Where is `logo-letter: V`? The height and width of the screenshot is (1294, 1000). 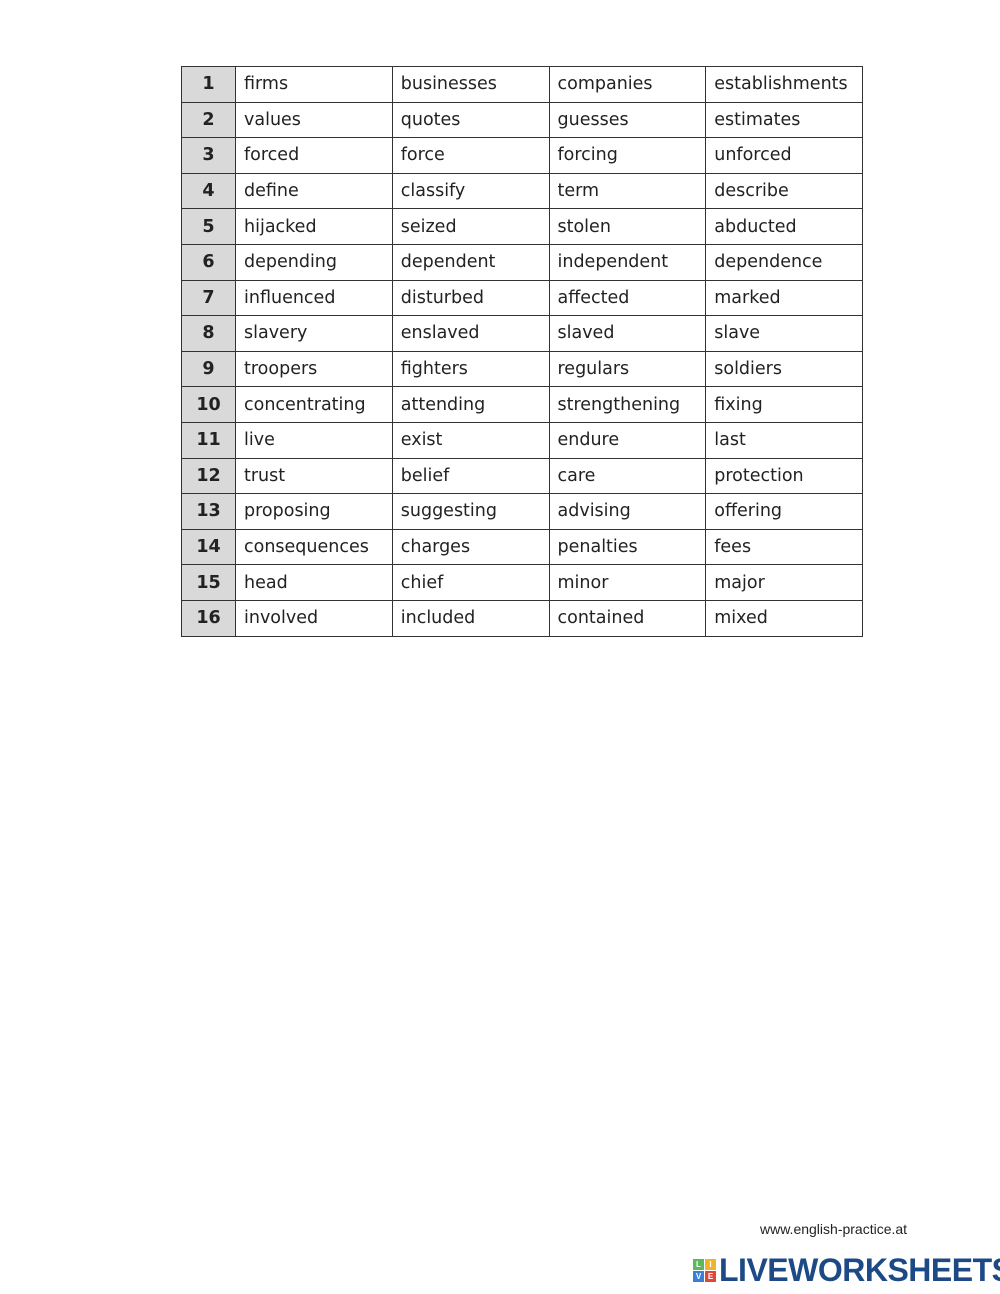
logo-letter: V is located at coordinates (698, 1276).